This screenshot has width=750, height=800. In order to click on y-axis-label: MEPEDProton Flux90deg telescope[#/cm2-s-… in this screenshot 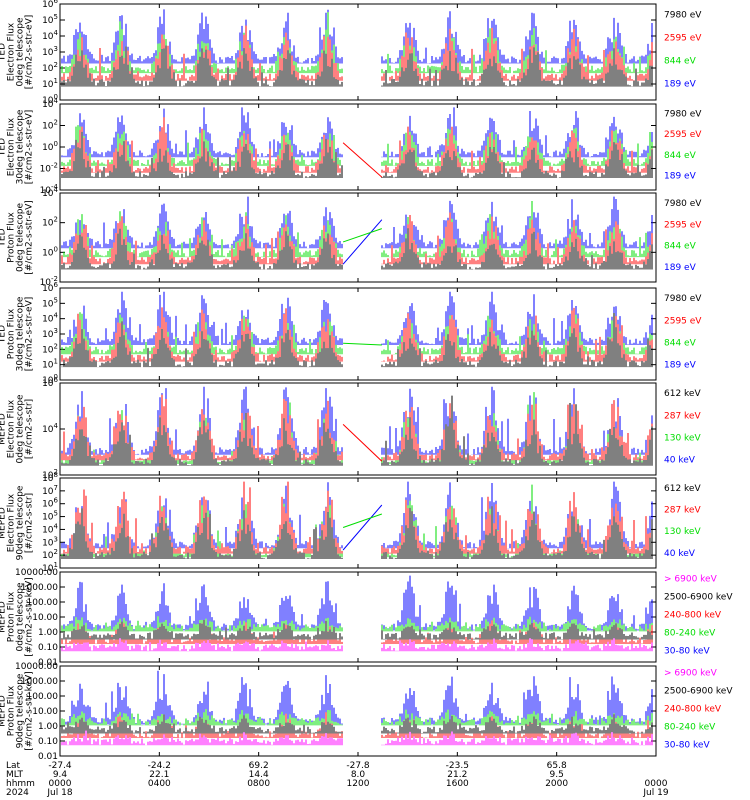, I will do `click(17, 710)`.